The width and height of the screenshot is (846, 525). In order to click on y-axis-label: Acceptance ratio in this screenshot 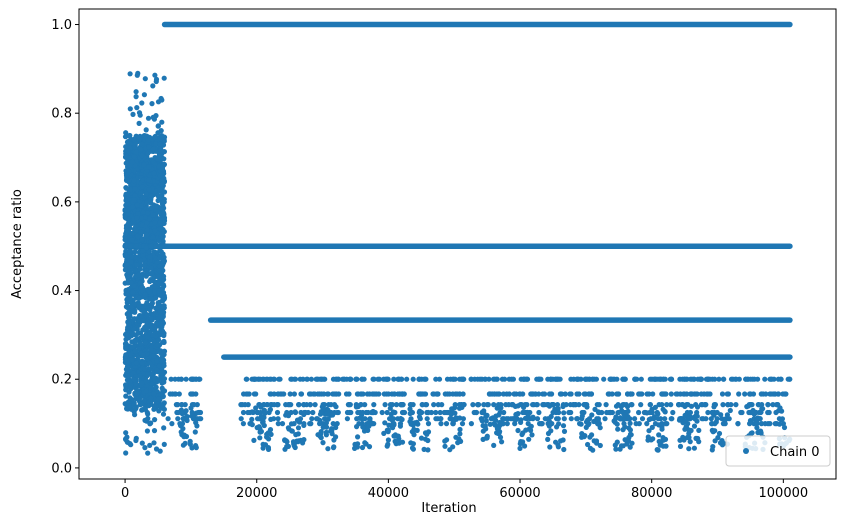, I will do `click(17, 244)`.